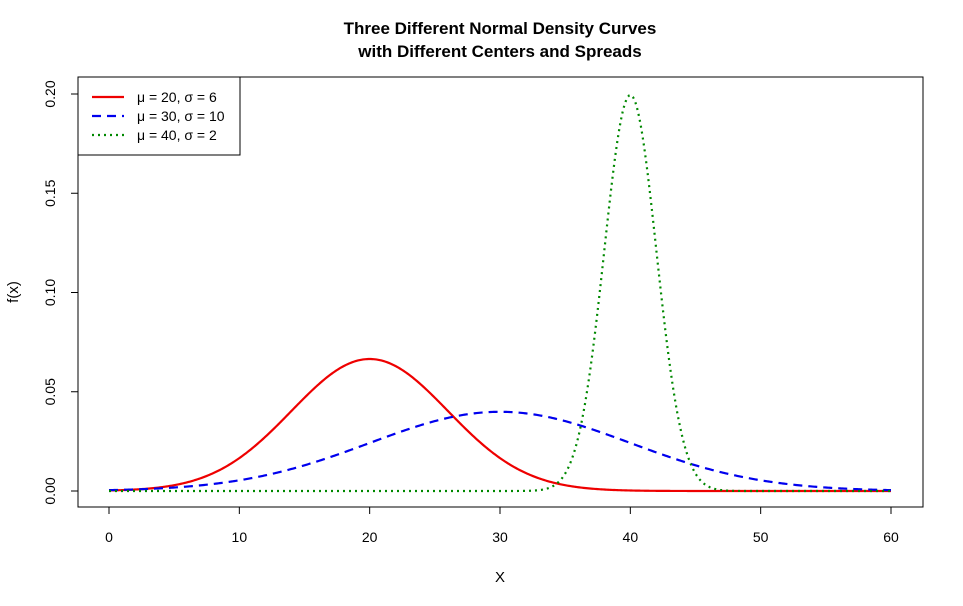 This screenshot has width=963, height=606. I want to click on y-tick-label: 0.20, so click(50, 93).